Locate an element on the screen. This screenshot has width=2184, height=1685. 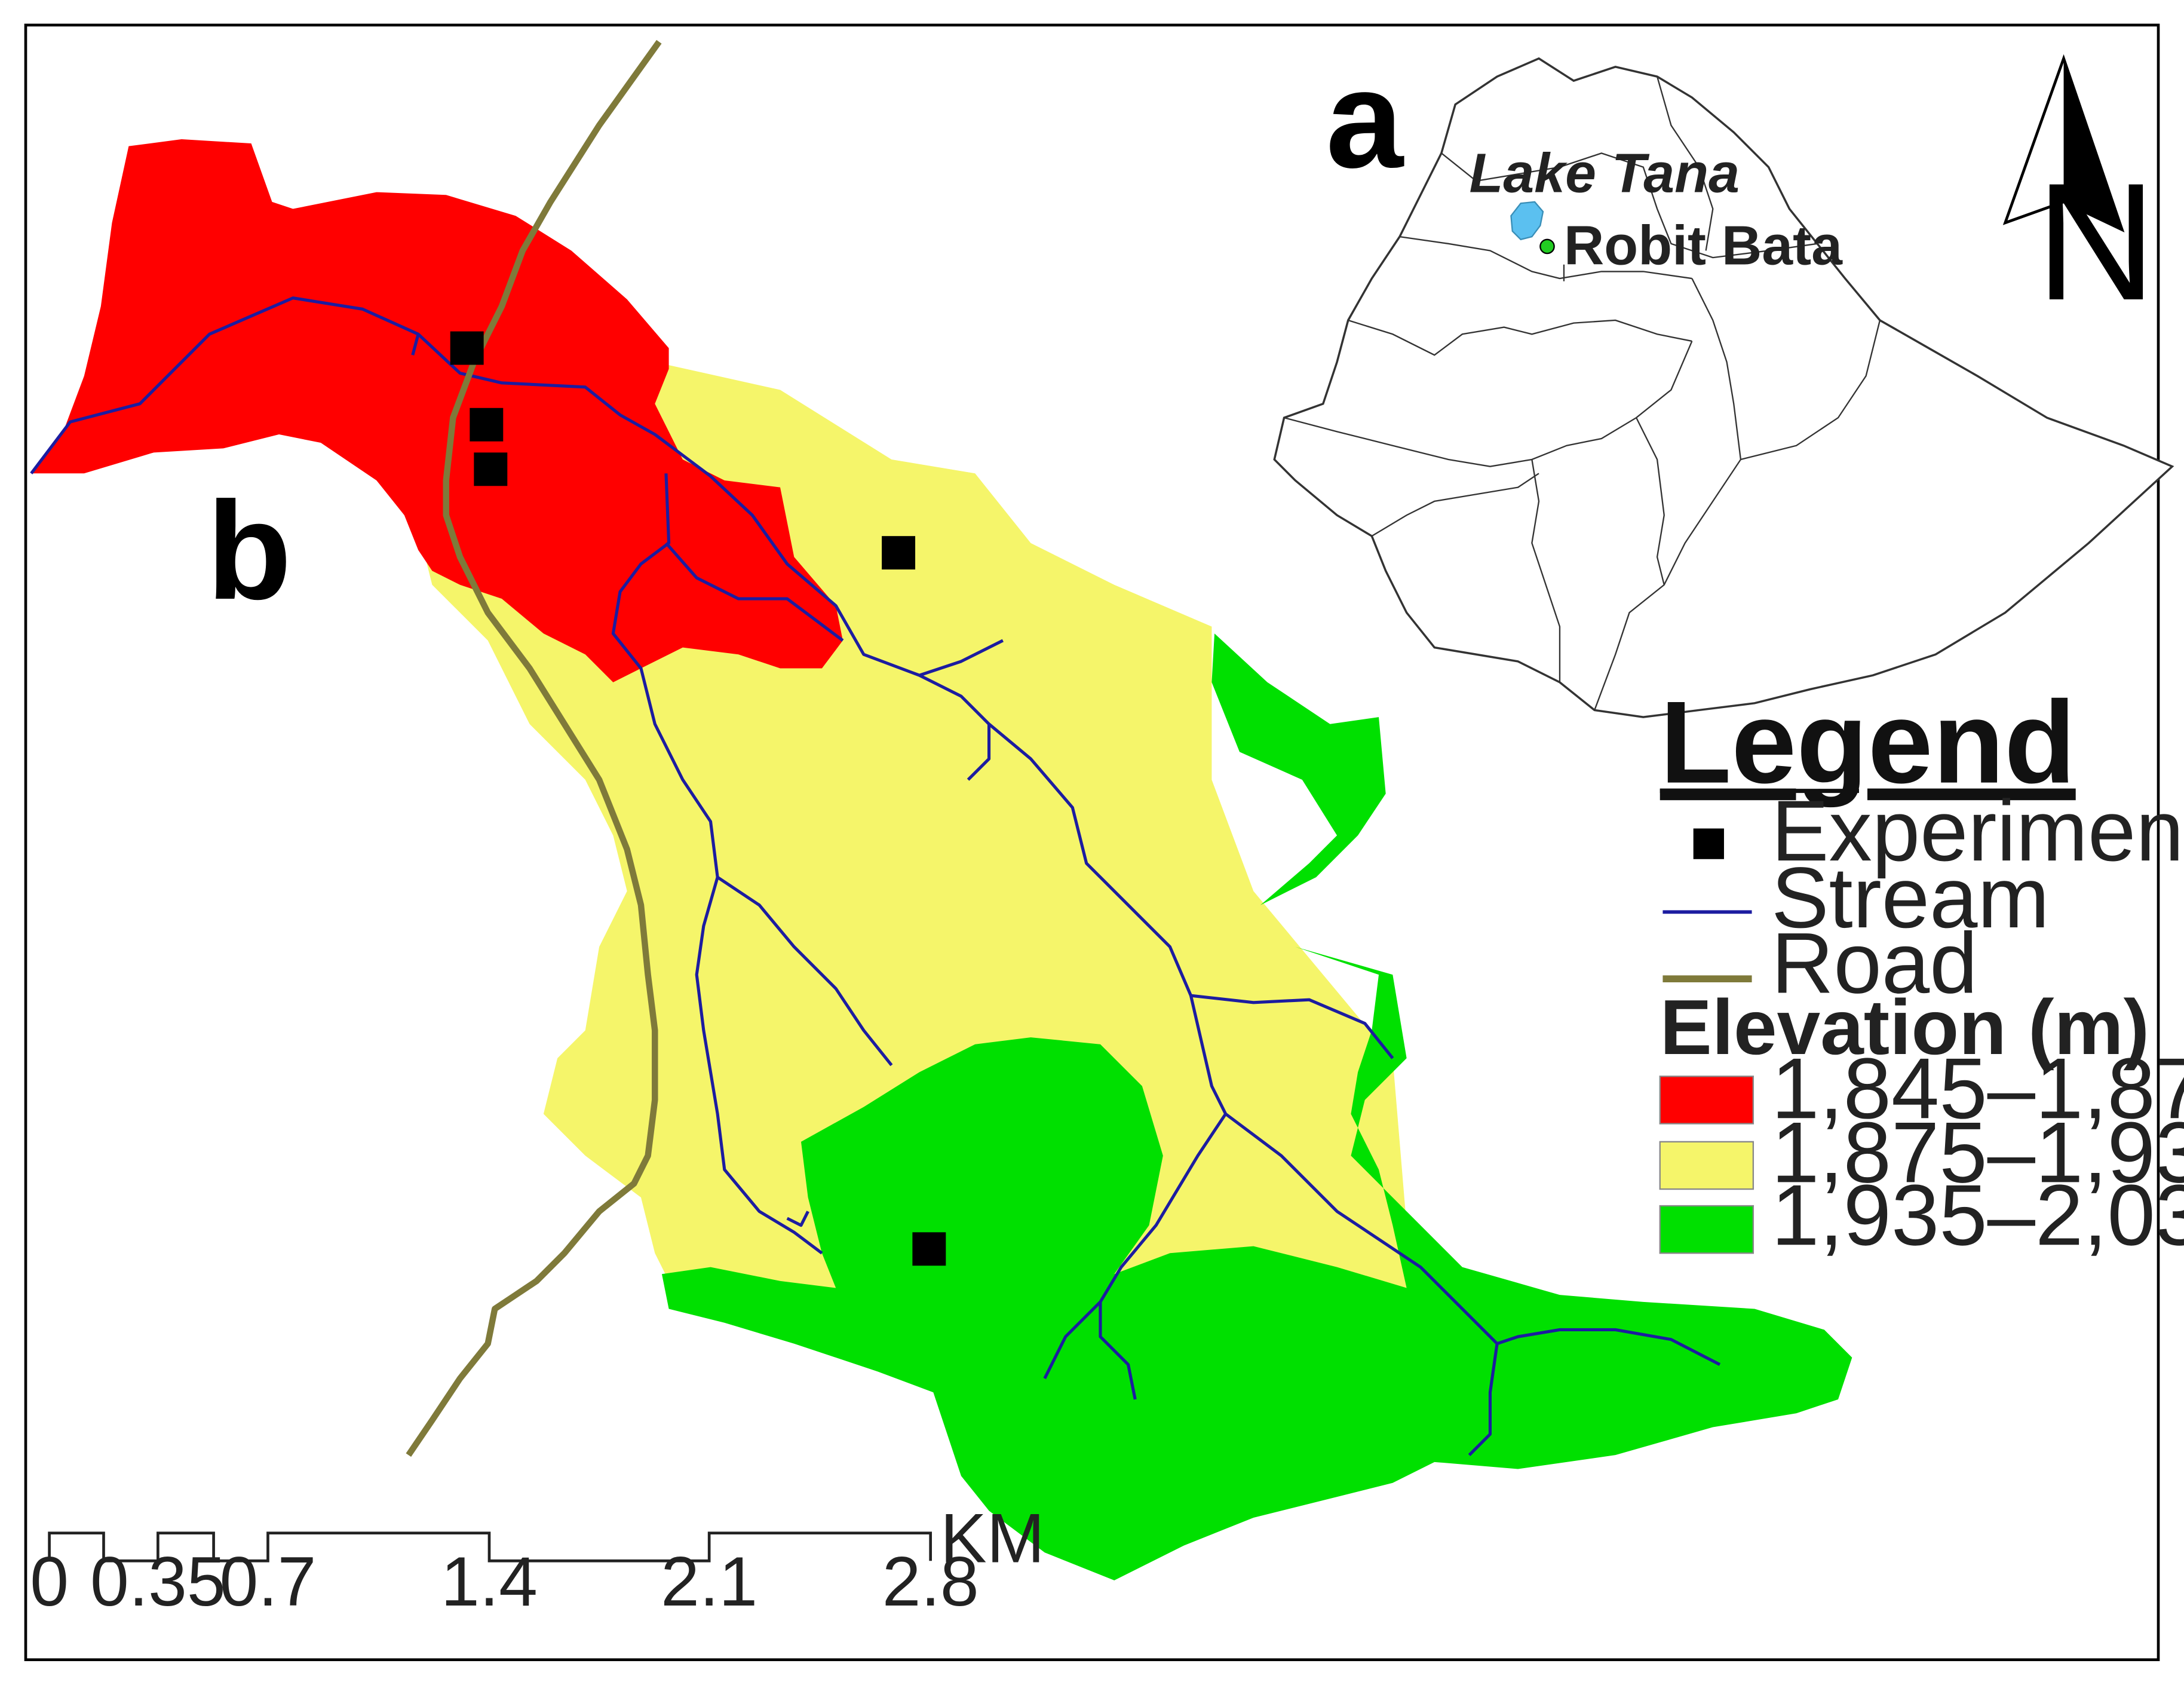
legend-item-road: Road is located at coordinates (1874, 963).